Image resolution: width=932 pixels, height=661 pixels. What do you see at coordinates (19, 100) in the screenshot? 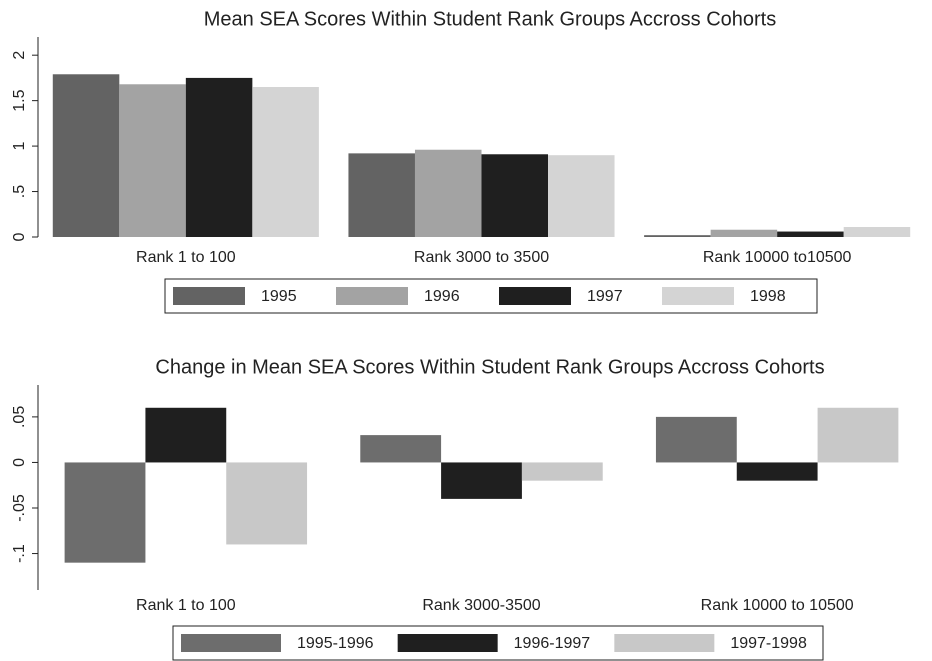
I see `y-tick-label: 1.5` at bounding box center [19, 100].